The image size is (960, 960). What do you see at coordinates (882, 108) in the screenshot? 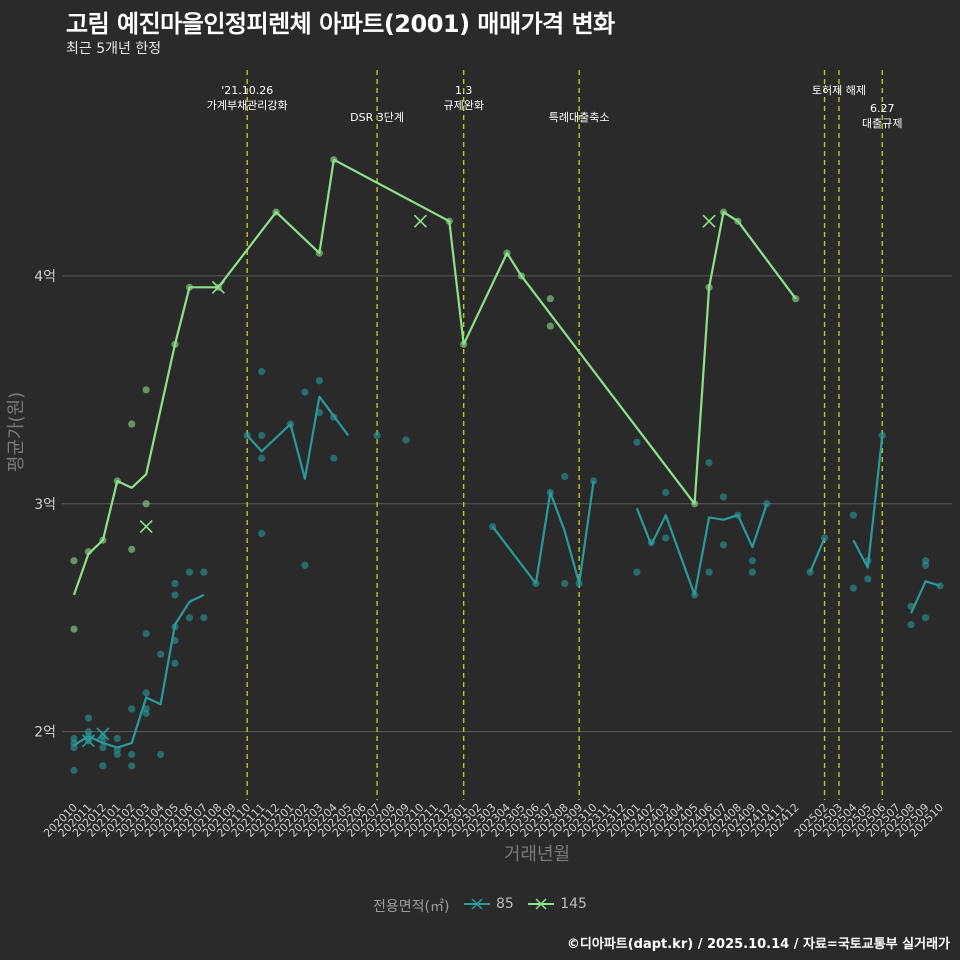
I see `event-label: 6.27` at bounding box center [882, 108].